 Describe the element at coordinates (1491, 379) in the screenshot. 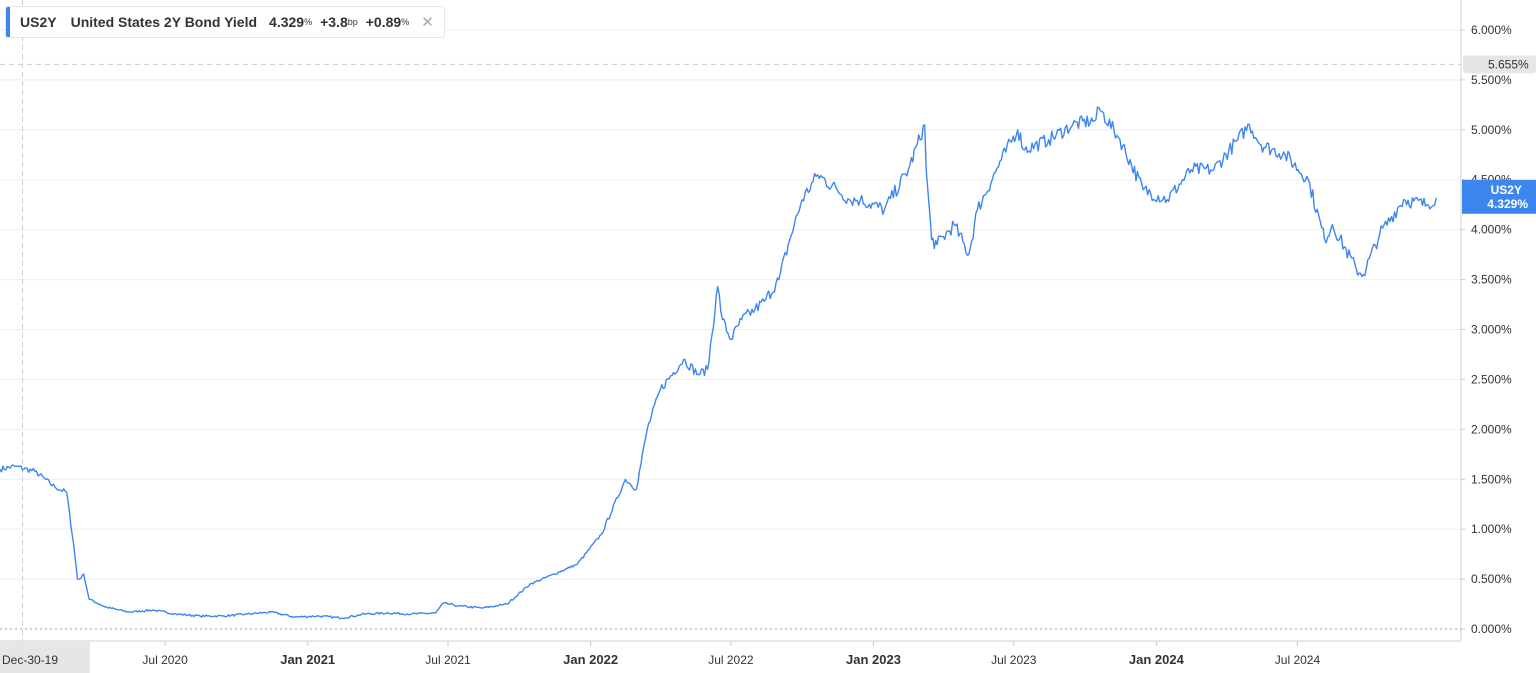

I see `y-tick-label: 2.500%` at that location.